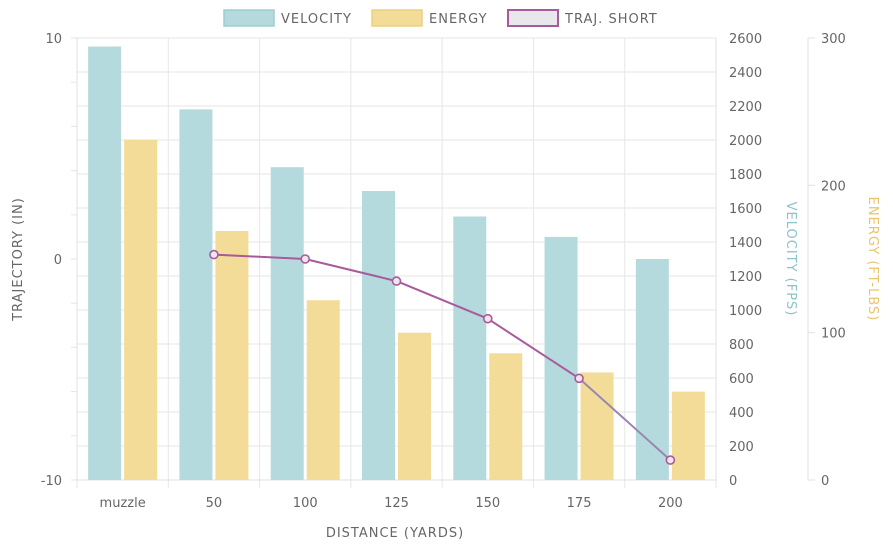 This screenshot has height=551, width=893. What do you see at coordinates (611, 19) in the screenshot?
I see `legend-label-traj-short: TRAJ. SHORT` at bounding box center [611, 19].